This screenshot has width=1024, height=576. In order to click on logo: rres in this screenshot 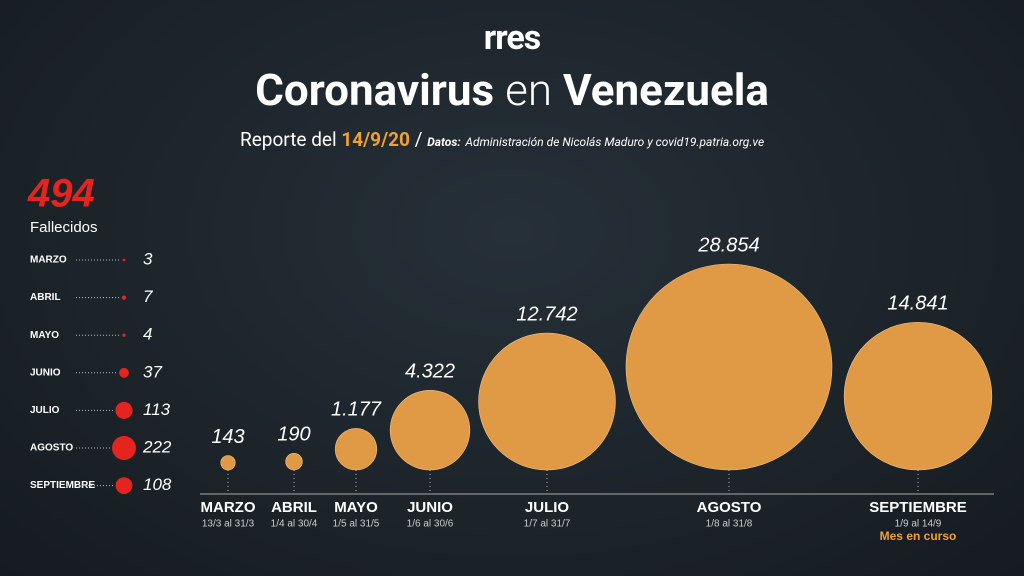, I will do `click(512, 38)`.